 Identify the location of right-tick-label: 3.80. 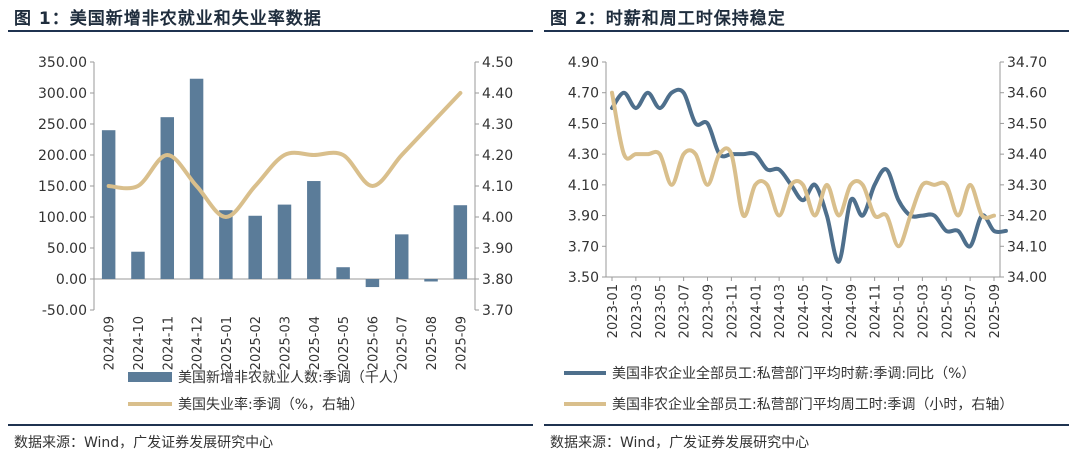
(497, 280).